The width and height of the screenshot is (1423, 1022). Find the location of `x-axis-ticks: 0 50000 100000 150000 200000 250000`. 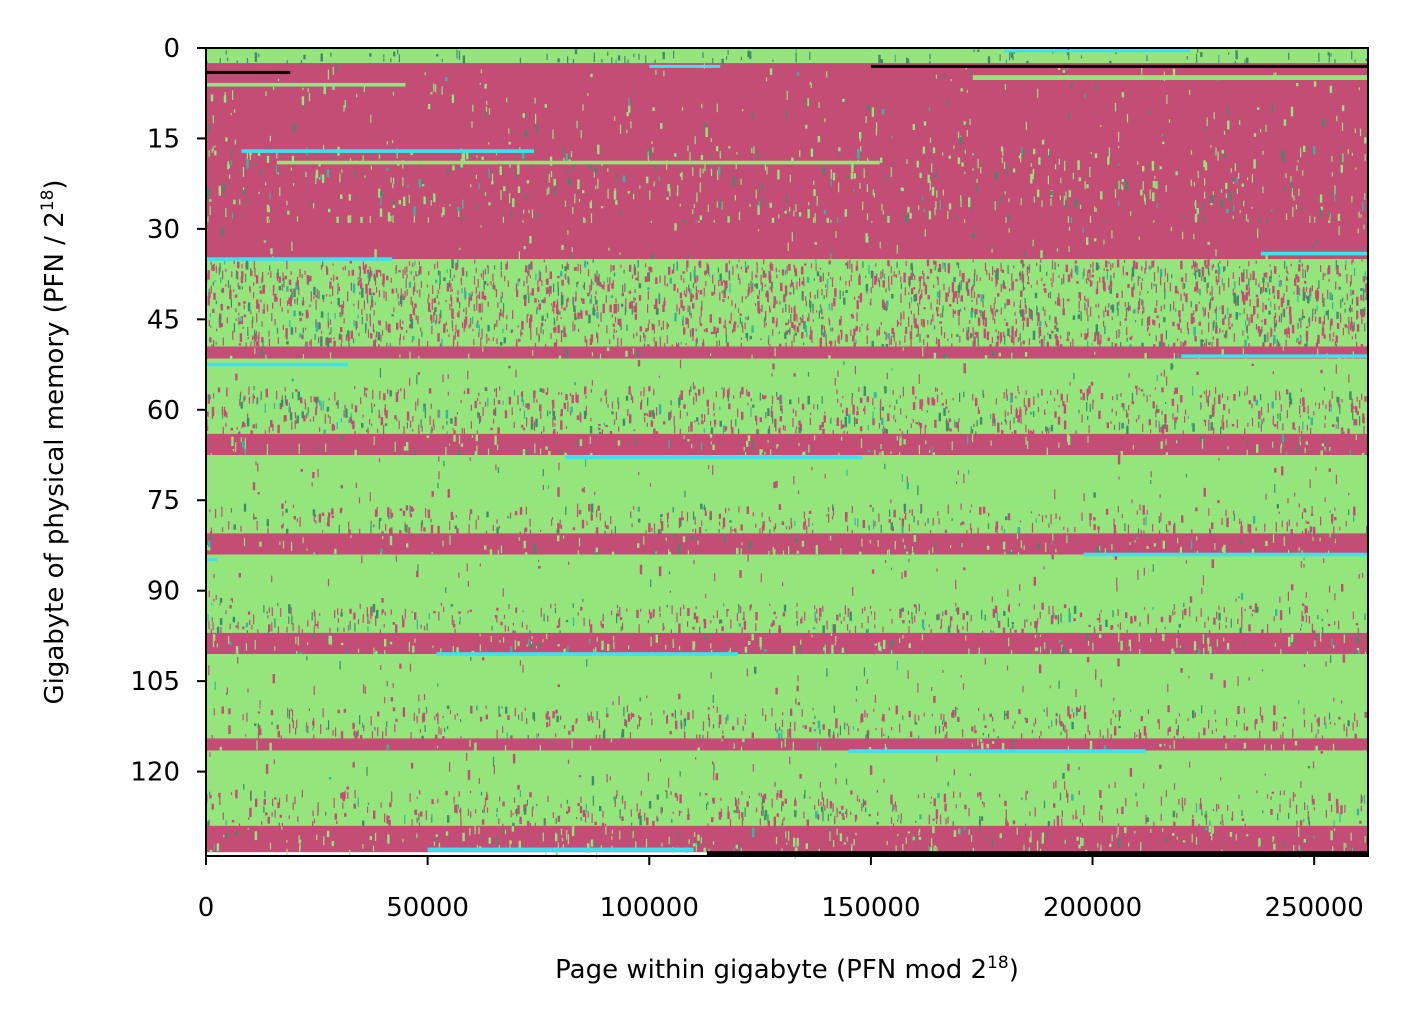

x-axis-ticks: 0 50000 100000 150000 200000 250000 is located at coordinates (781, 889).